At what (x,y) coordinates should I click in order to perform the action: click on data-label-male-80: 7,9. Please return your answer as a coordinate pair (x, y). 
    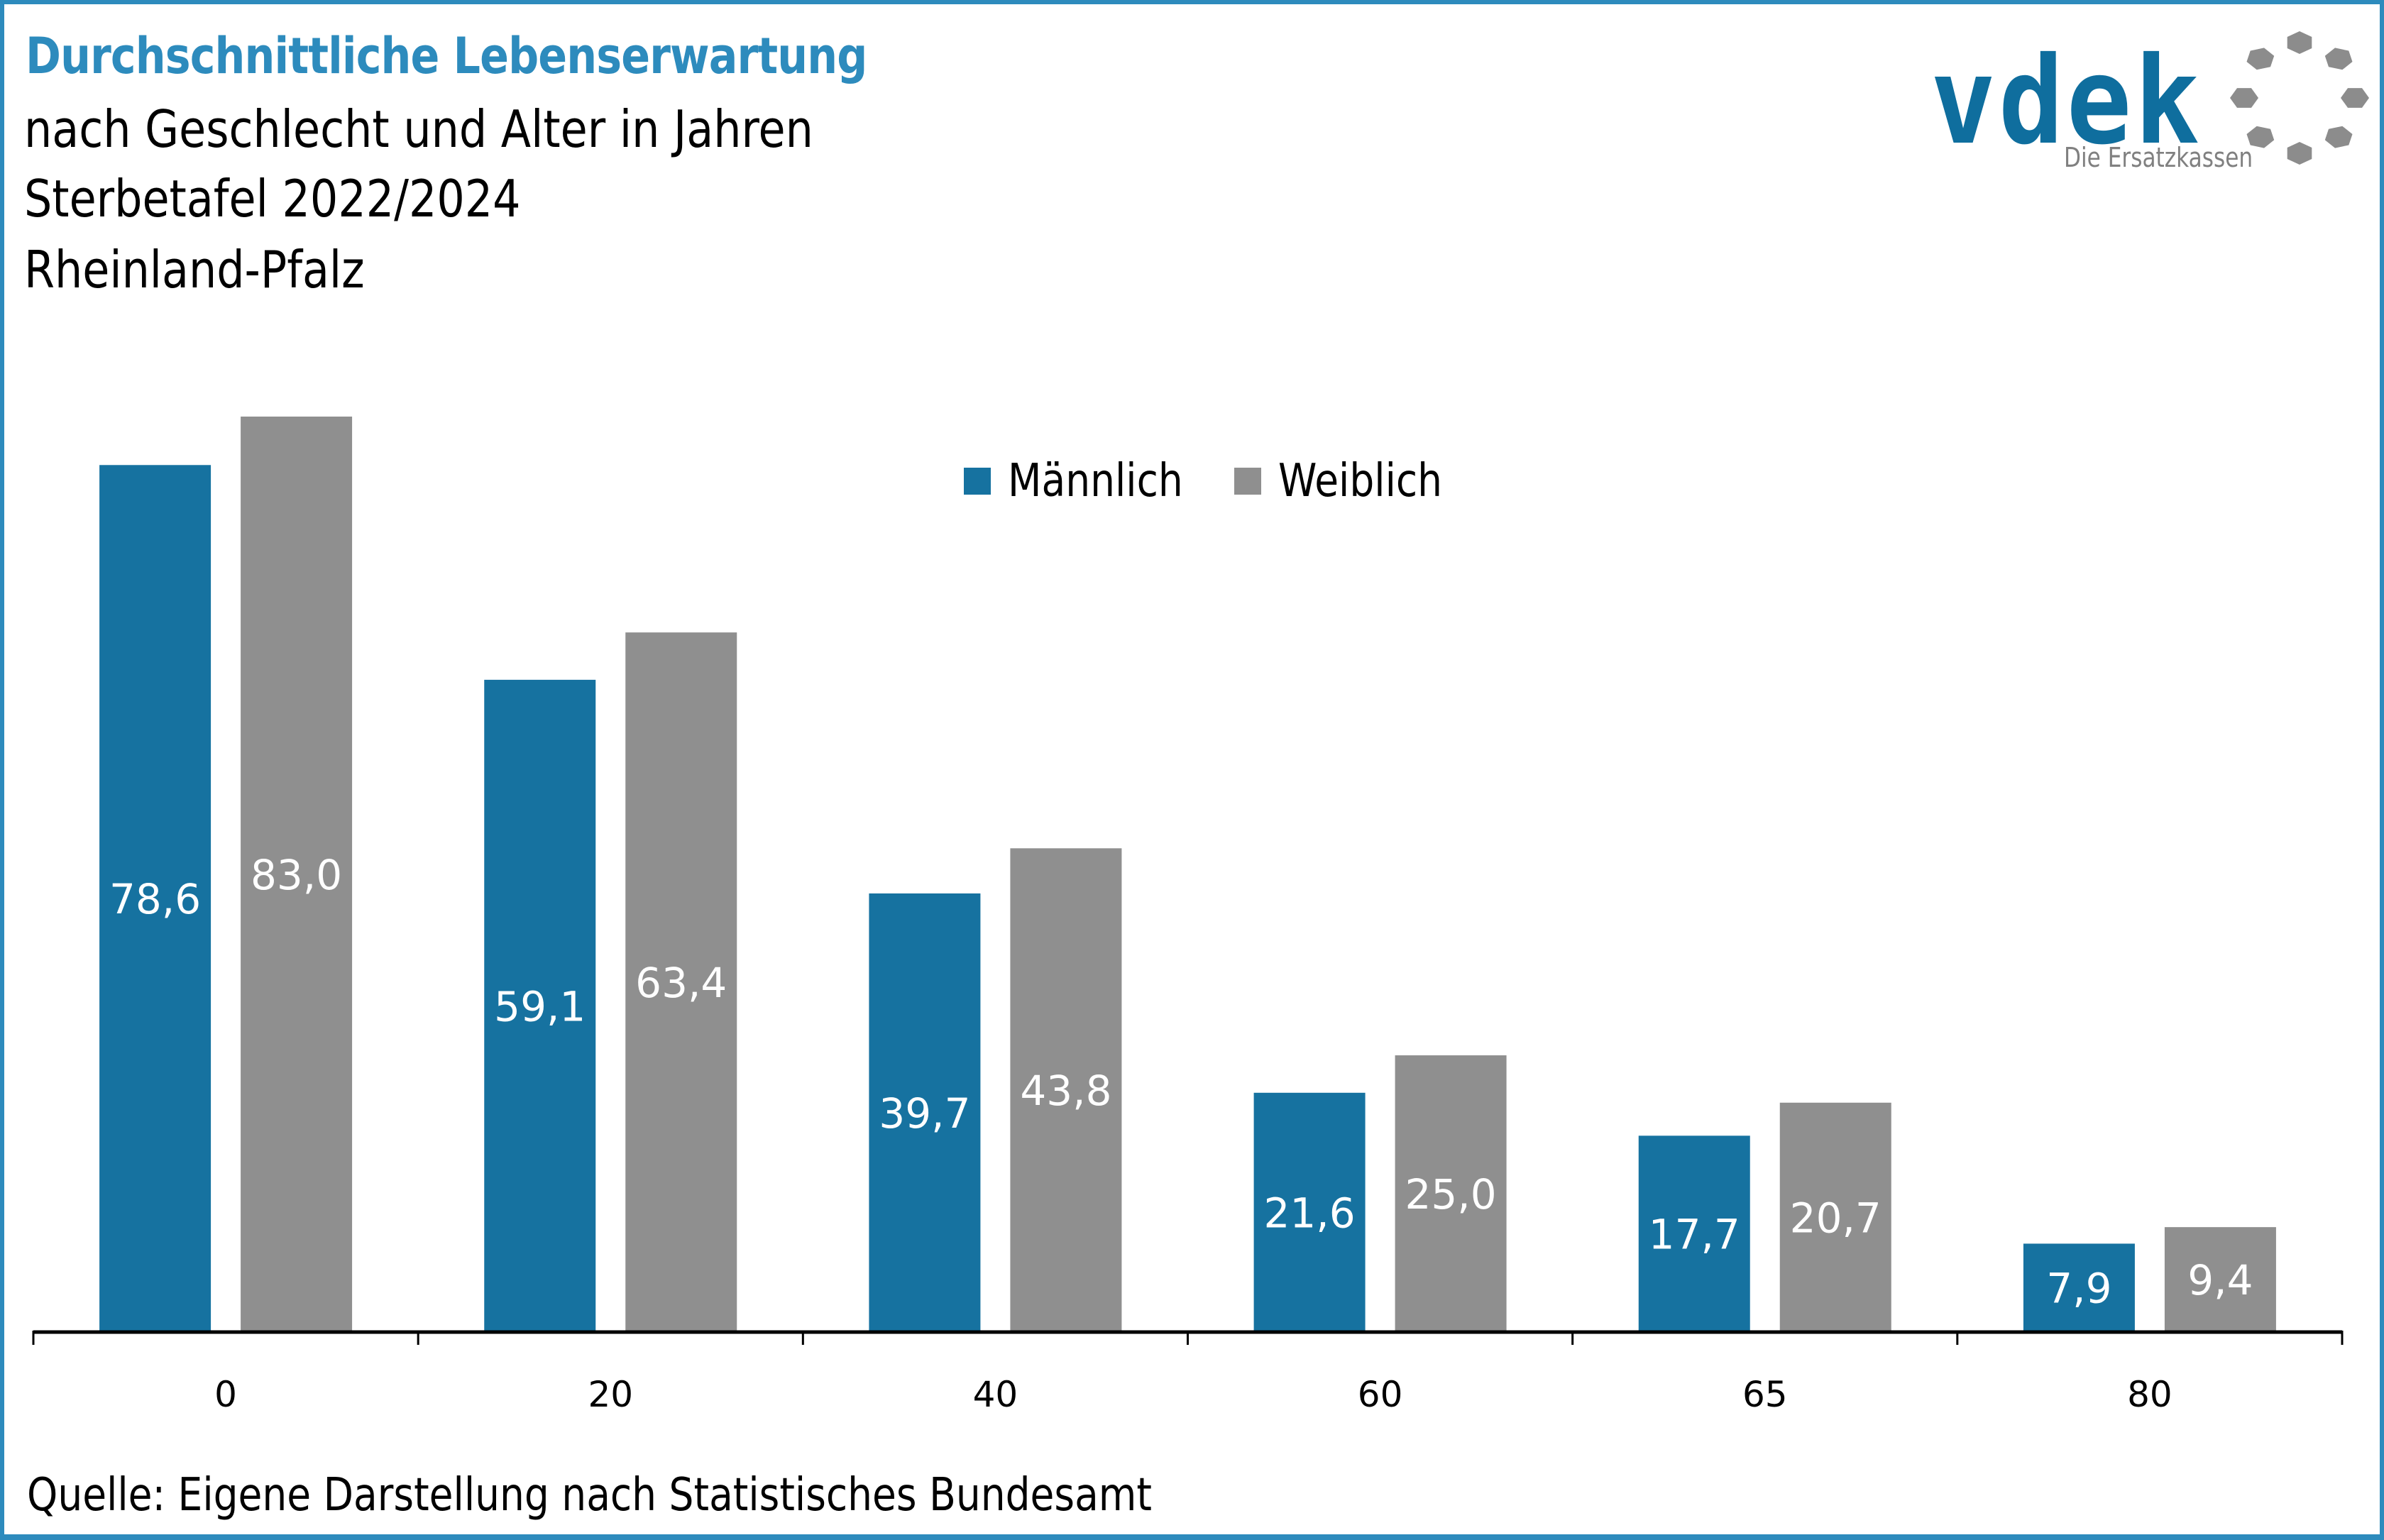
    Looking at the image, I should click on (2078, 1289).